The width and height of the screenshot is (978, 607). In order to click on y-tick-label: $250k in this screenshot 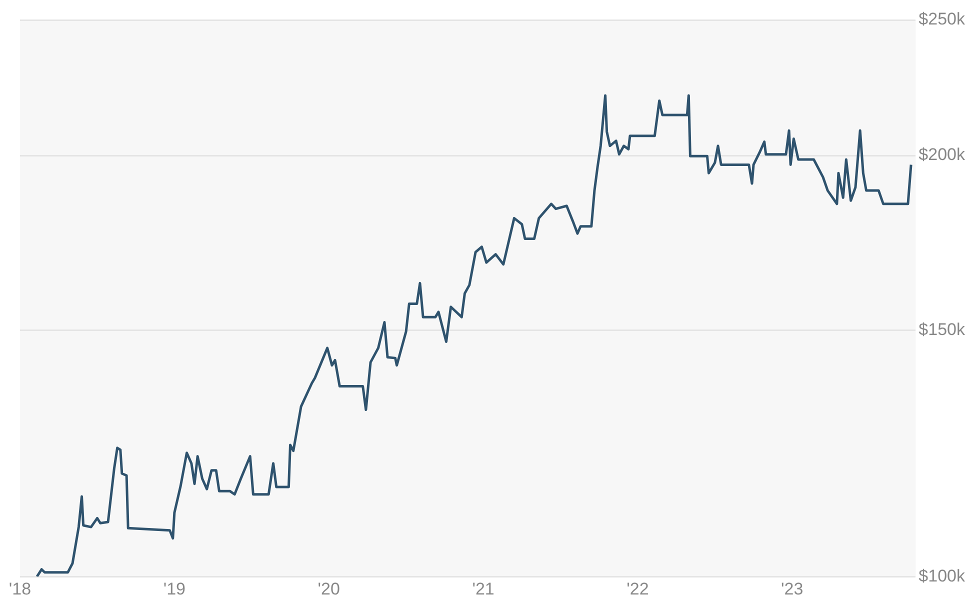, I will do `click(942, 19)`.